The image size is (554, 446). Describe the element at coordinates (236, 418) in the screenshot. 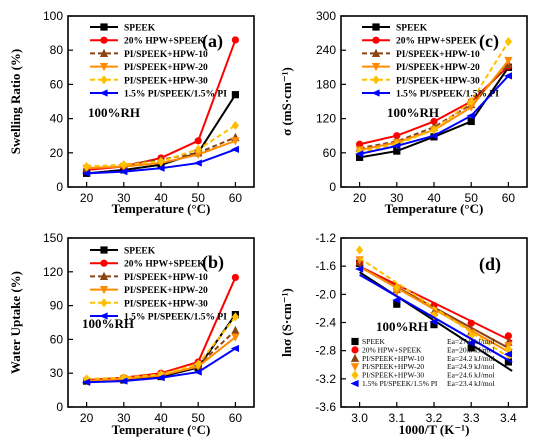

I see `x-tick-label: 60` at that location.